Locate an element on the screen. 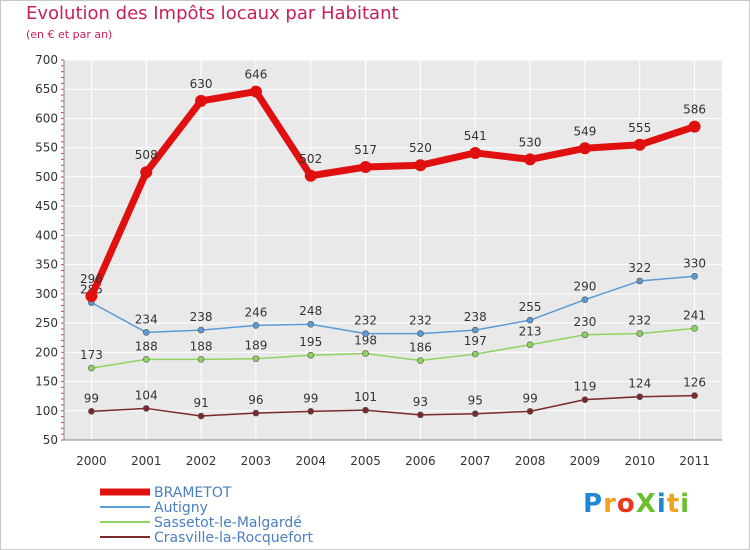 The width and height of the screenshot is (750, 550). data-label: 195 is located at coordinates (310, 342).